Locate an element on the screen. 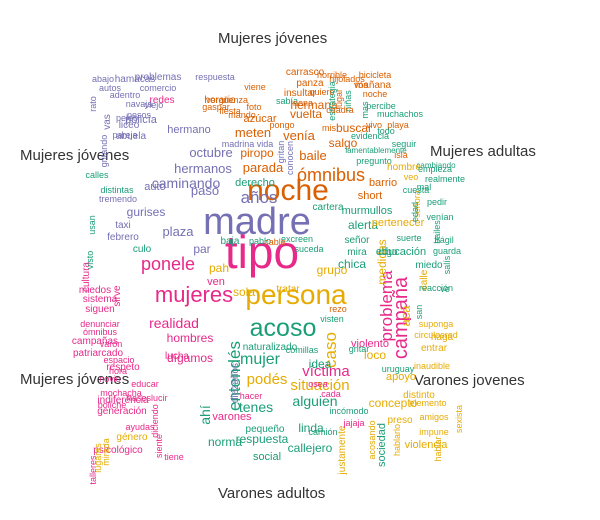 The width and height of the screenshot is (600, 520). word-16: podés is located at coordinates (267, 379).